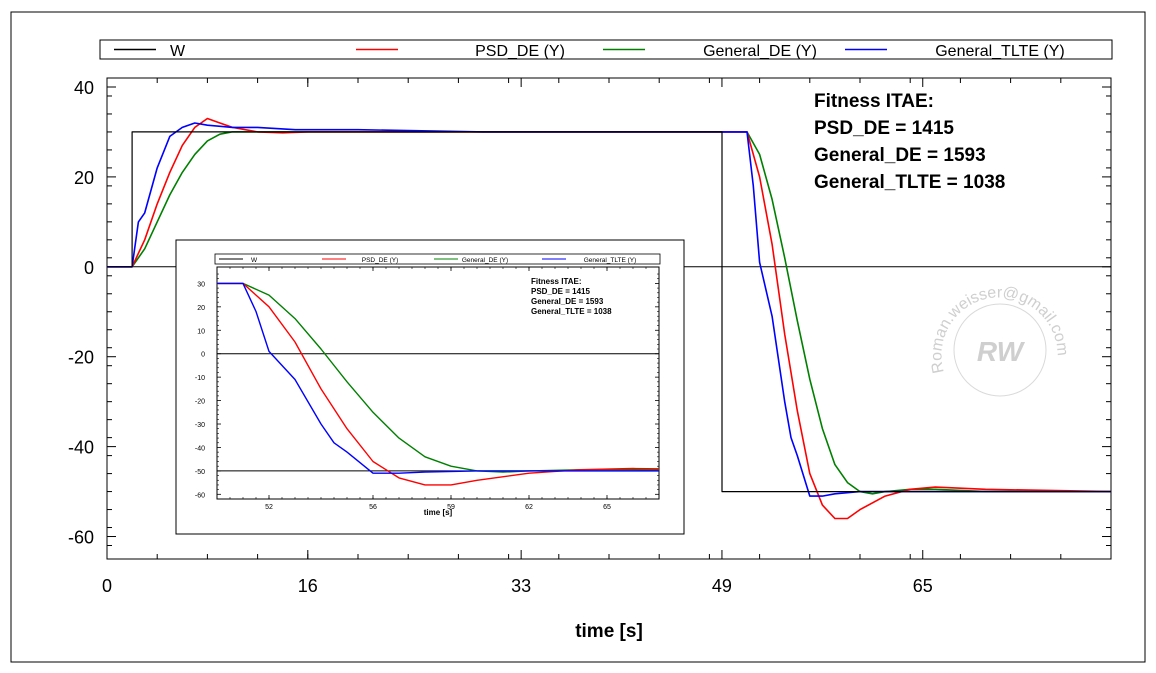 This screenshot has width=1156, height=673. Describe the element at coordinates (610, 260) in the screenshot. I see `inset-legend-label: General_TLTE (Y)` at that location.